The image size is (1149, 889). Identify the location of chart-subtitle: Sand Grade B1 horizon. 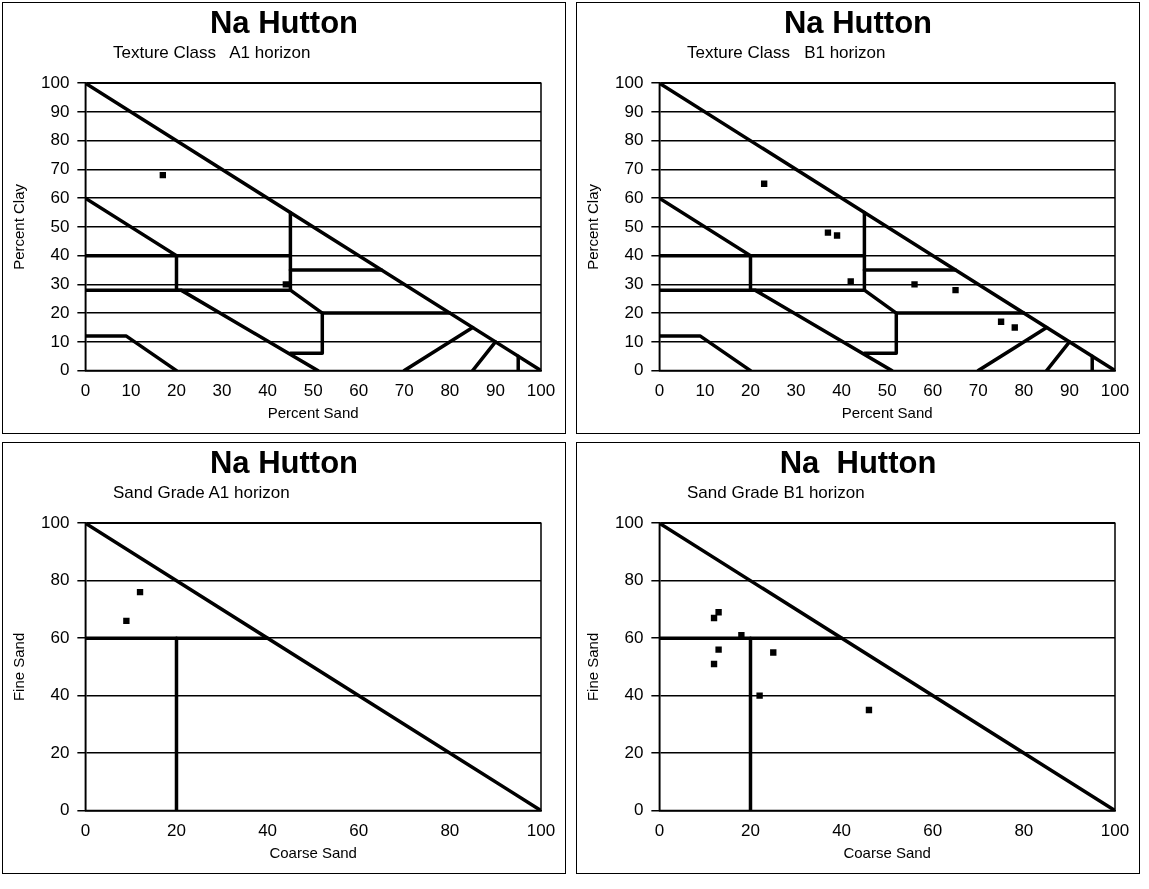
(776, 493).